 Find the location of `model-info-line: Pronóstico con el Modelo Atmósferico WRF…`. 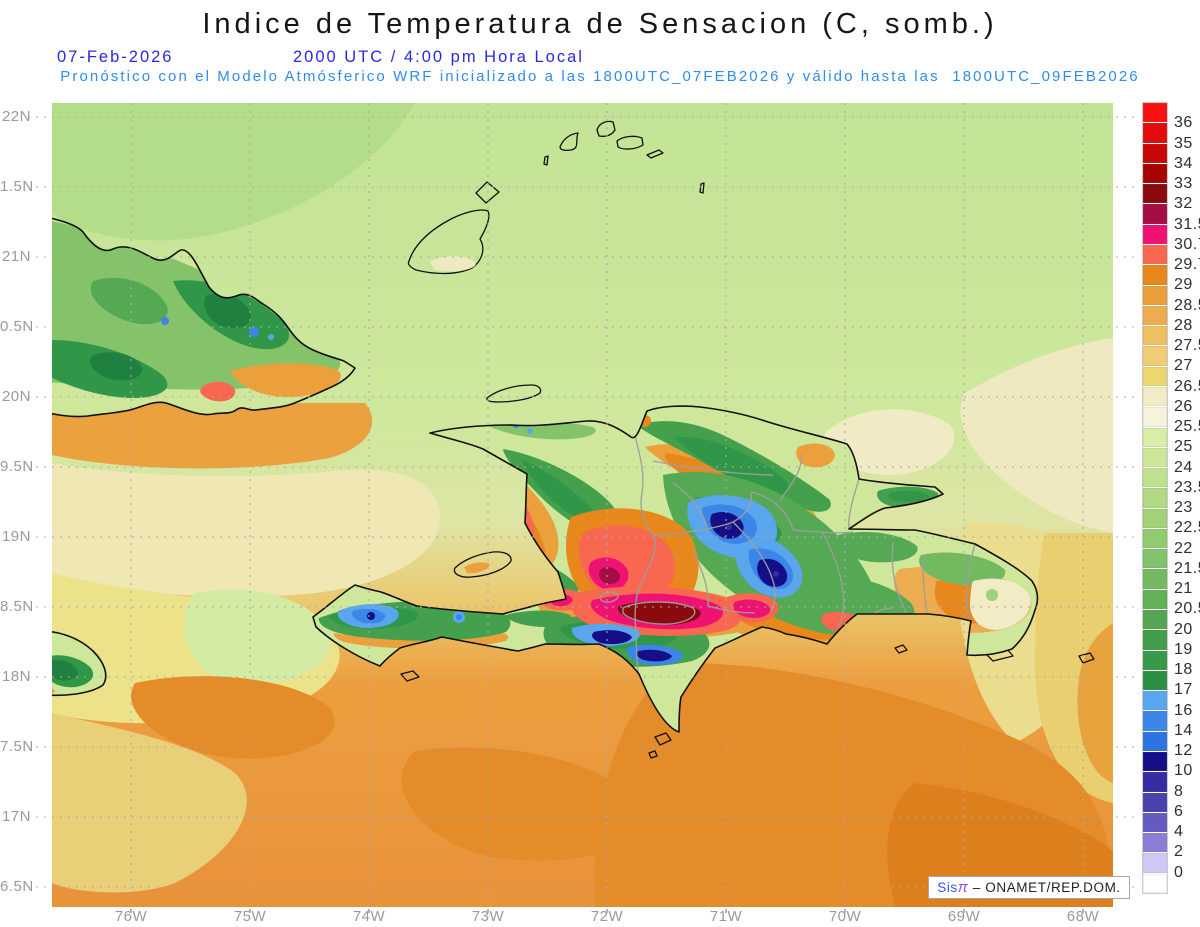

model-info-line: Pronóstico con el Modelo Atmósferico WRF… is located at coordinates (600, 76).